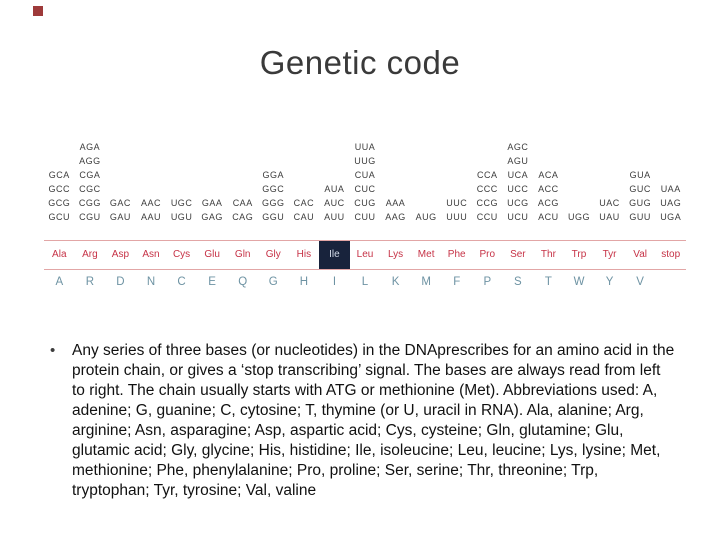 Image resolution: width=720 pixels, height=540 pixels. I want to click on codon: ACC, so click(548, 189).